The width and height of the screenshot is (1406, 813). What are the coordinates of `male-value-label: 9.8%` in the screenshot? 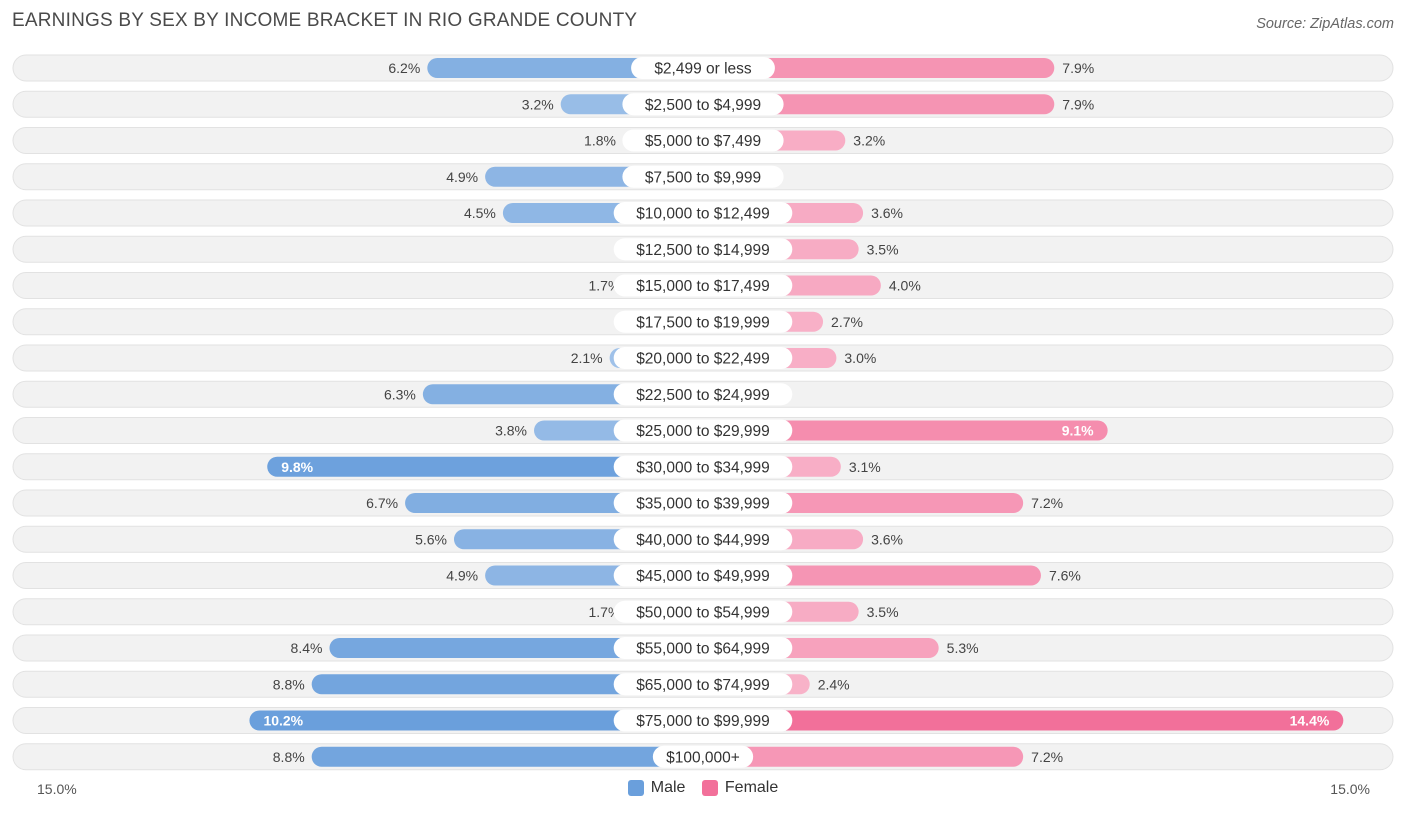 It's located at (297, 467).